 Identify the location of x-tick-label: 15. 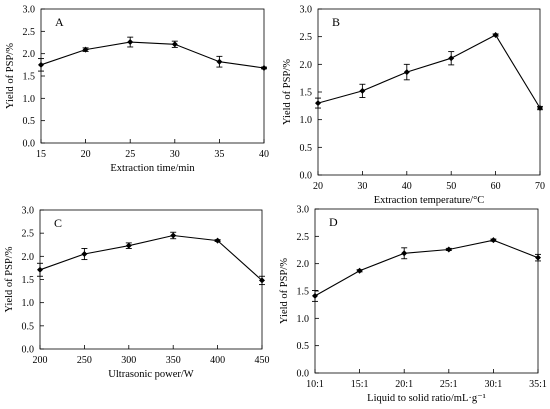
(41, 154).